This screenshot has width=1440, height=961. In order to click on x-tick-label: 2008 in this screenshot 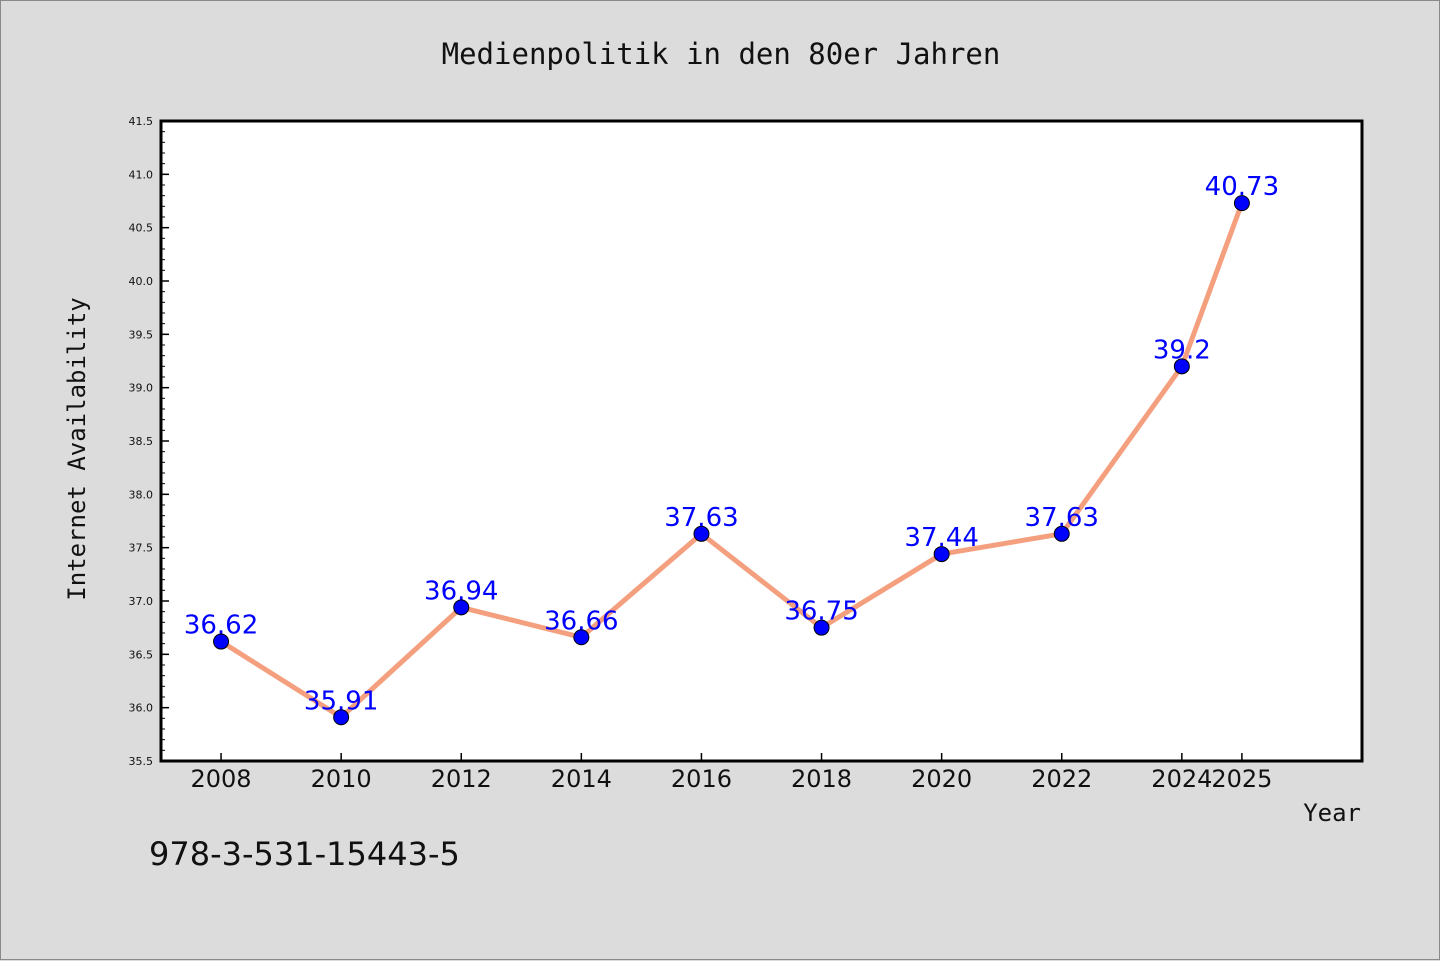, I will do `click(221, 779)`.